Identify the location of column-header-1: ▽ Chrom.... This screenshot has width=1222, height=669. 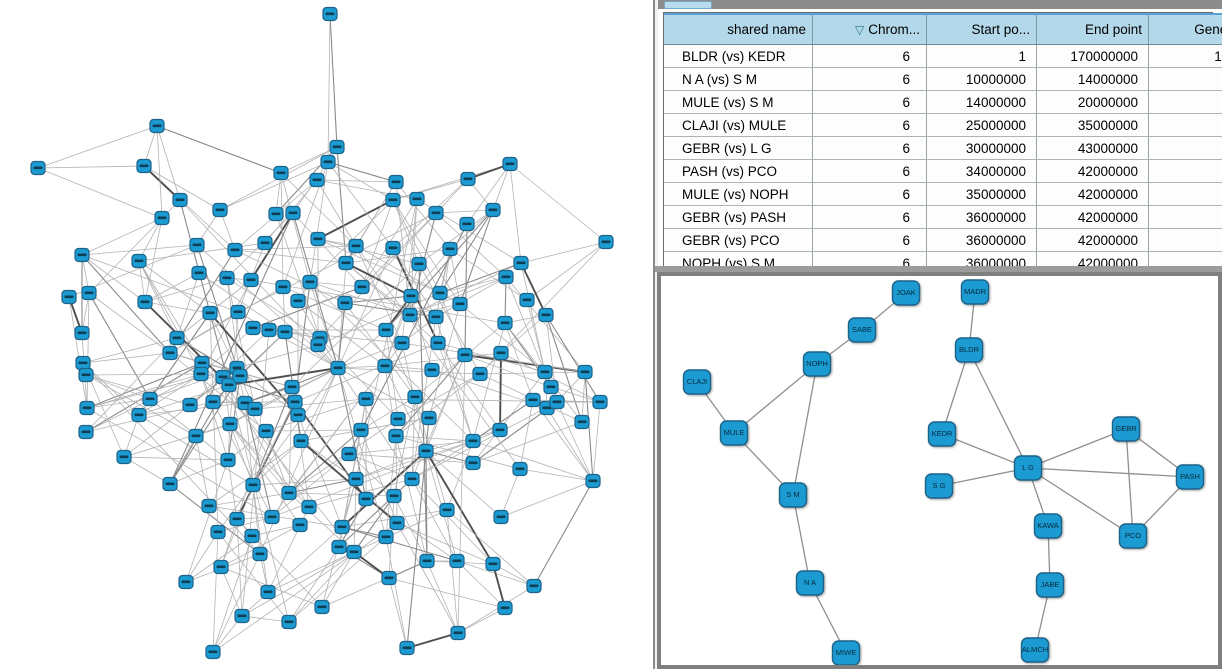
(869, 29).